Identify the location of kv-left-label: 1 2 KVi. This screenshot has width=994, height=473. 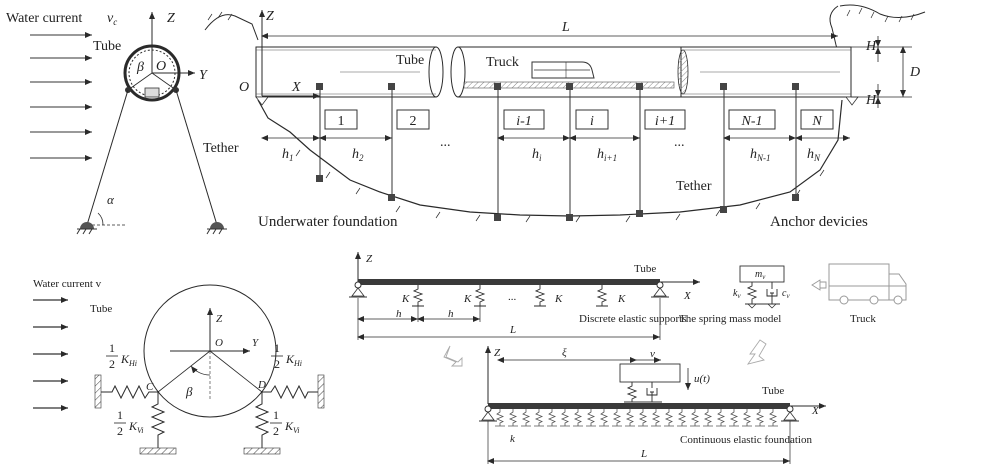
(129, 423).